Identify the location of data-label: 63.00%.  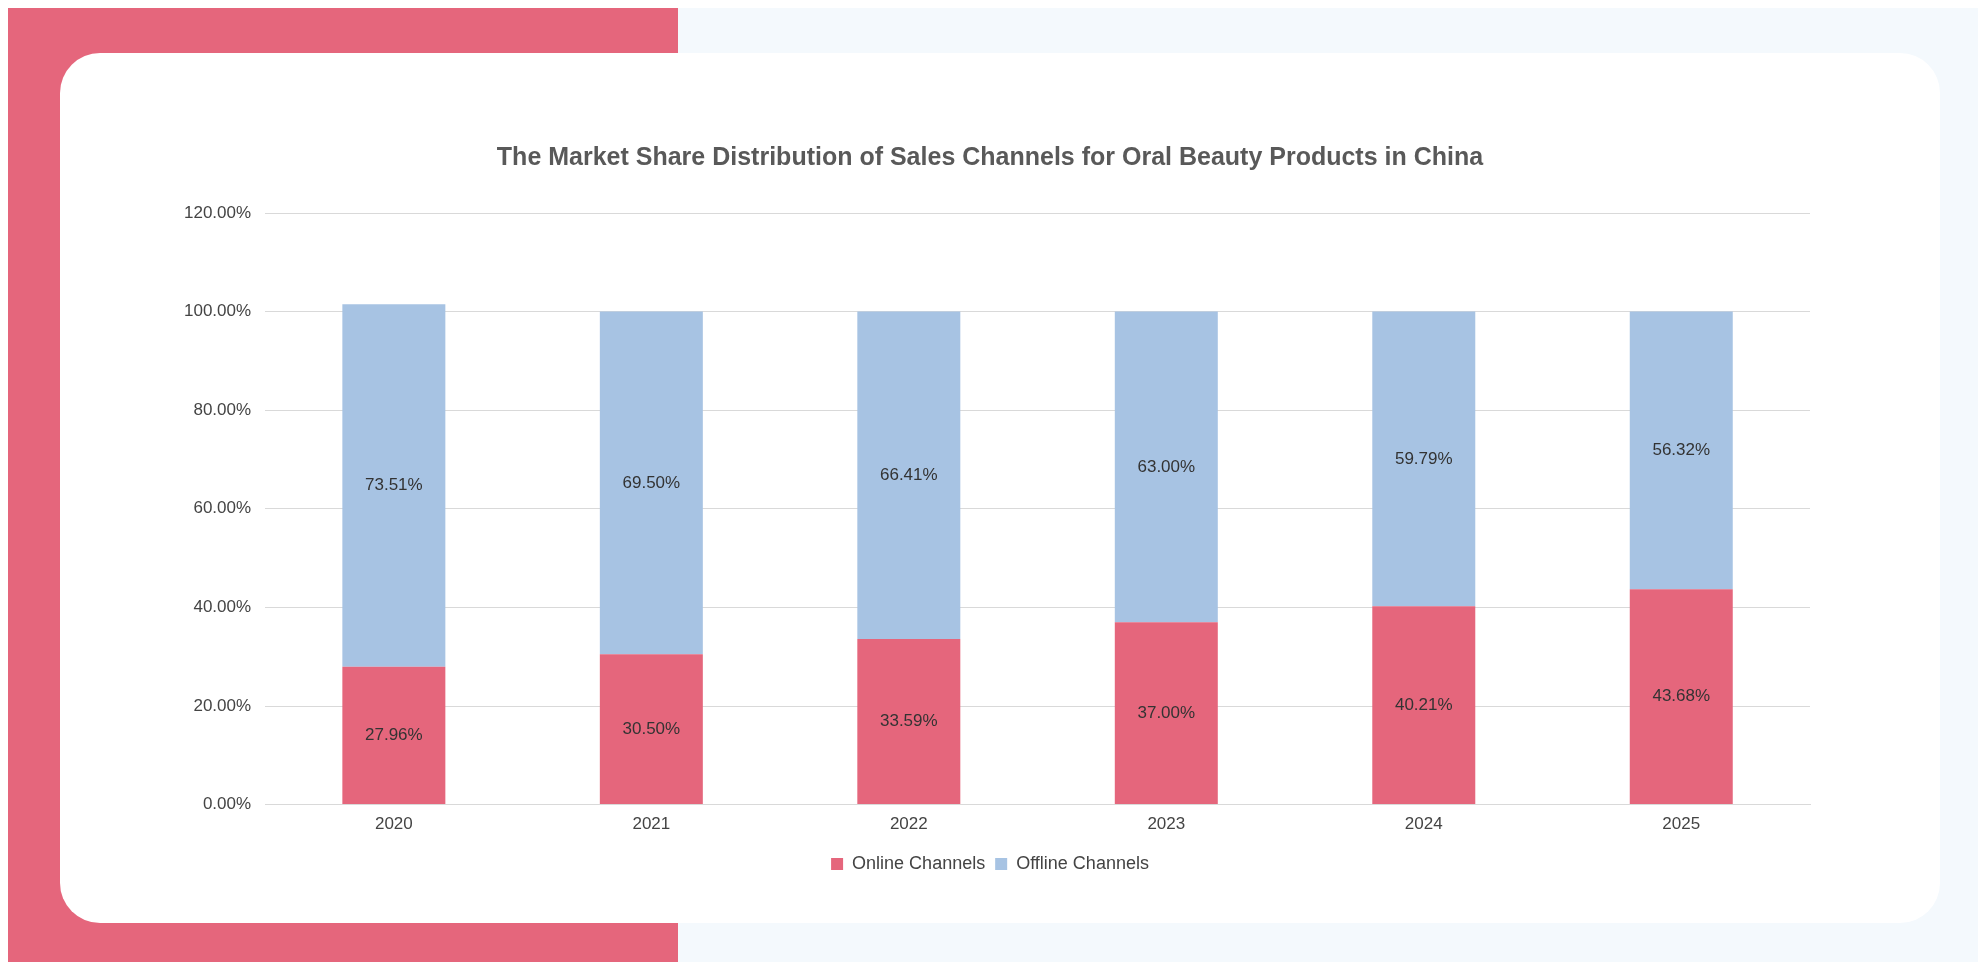
(1166, 466).